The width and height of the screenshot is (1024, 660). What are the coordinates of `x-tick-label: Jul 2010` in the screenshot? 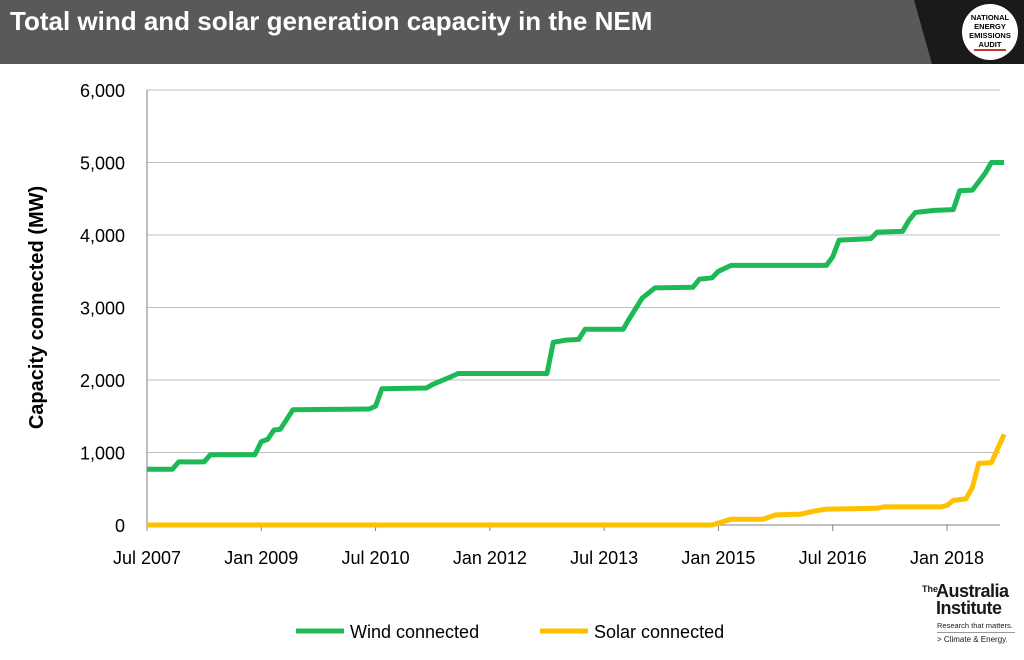 It's located at (376, 558).